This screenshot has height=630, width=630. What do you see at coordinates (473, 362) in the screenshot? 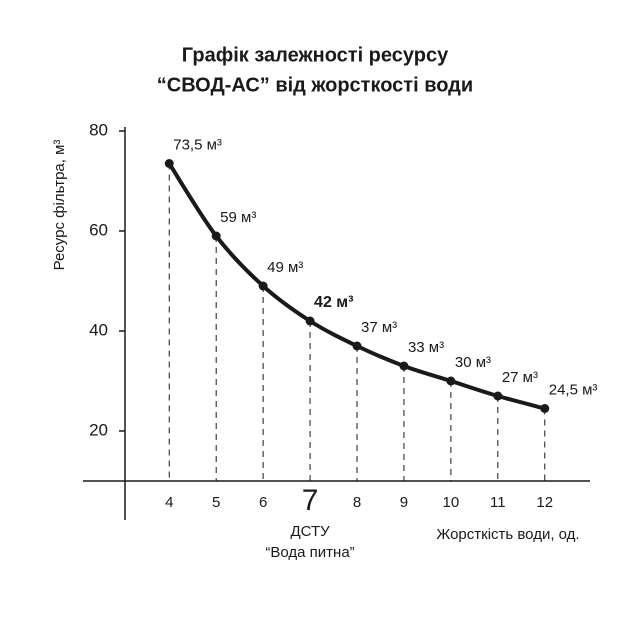
I see `value-label: 30 м³` at bounding box center [473, 362].